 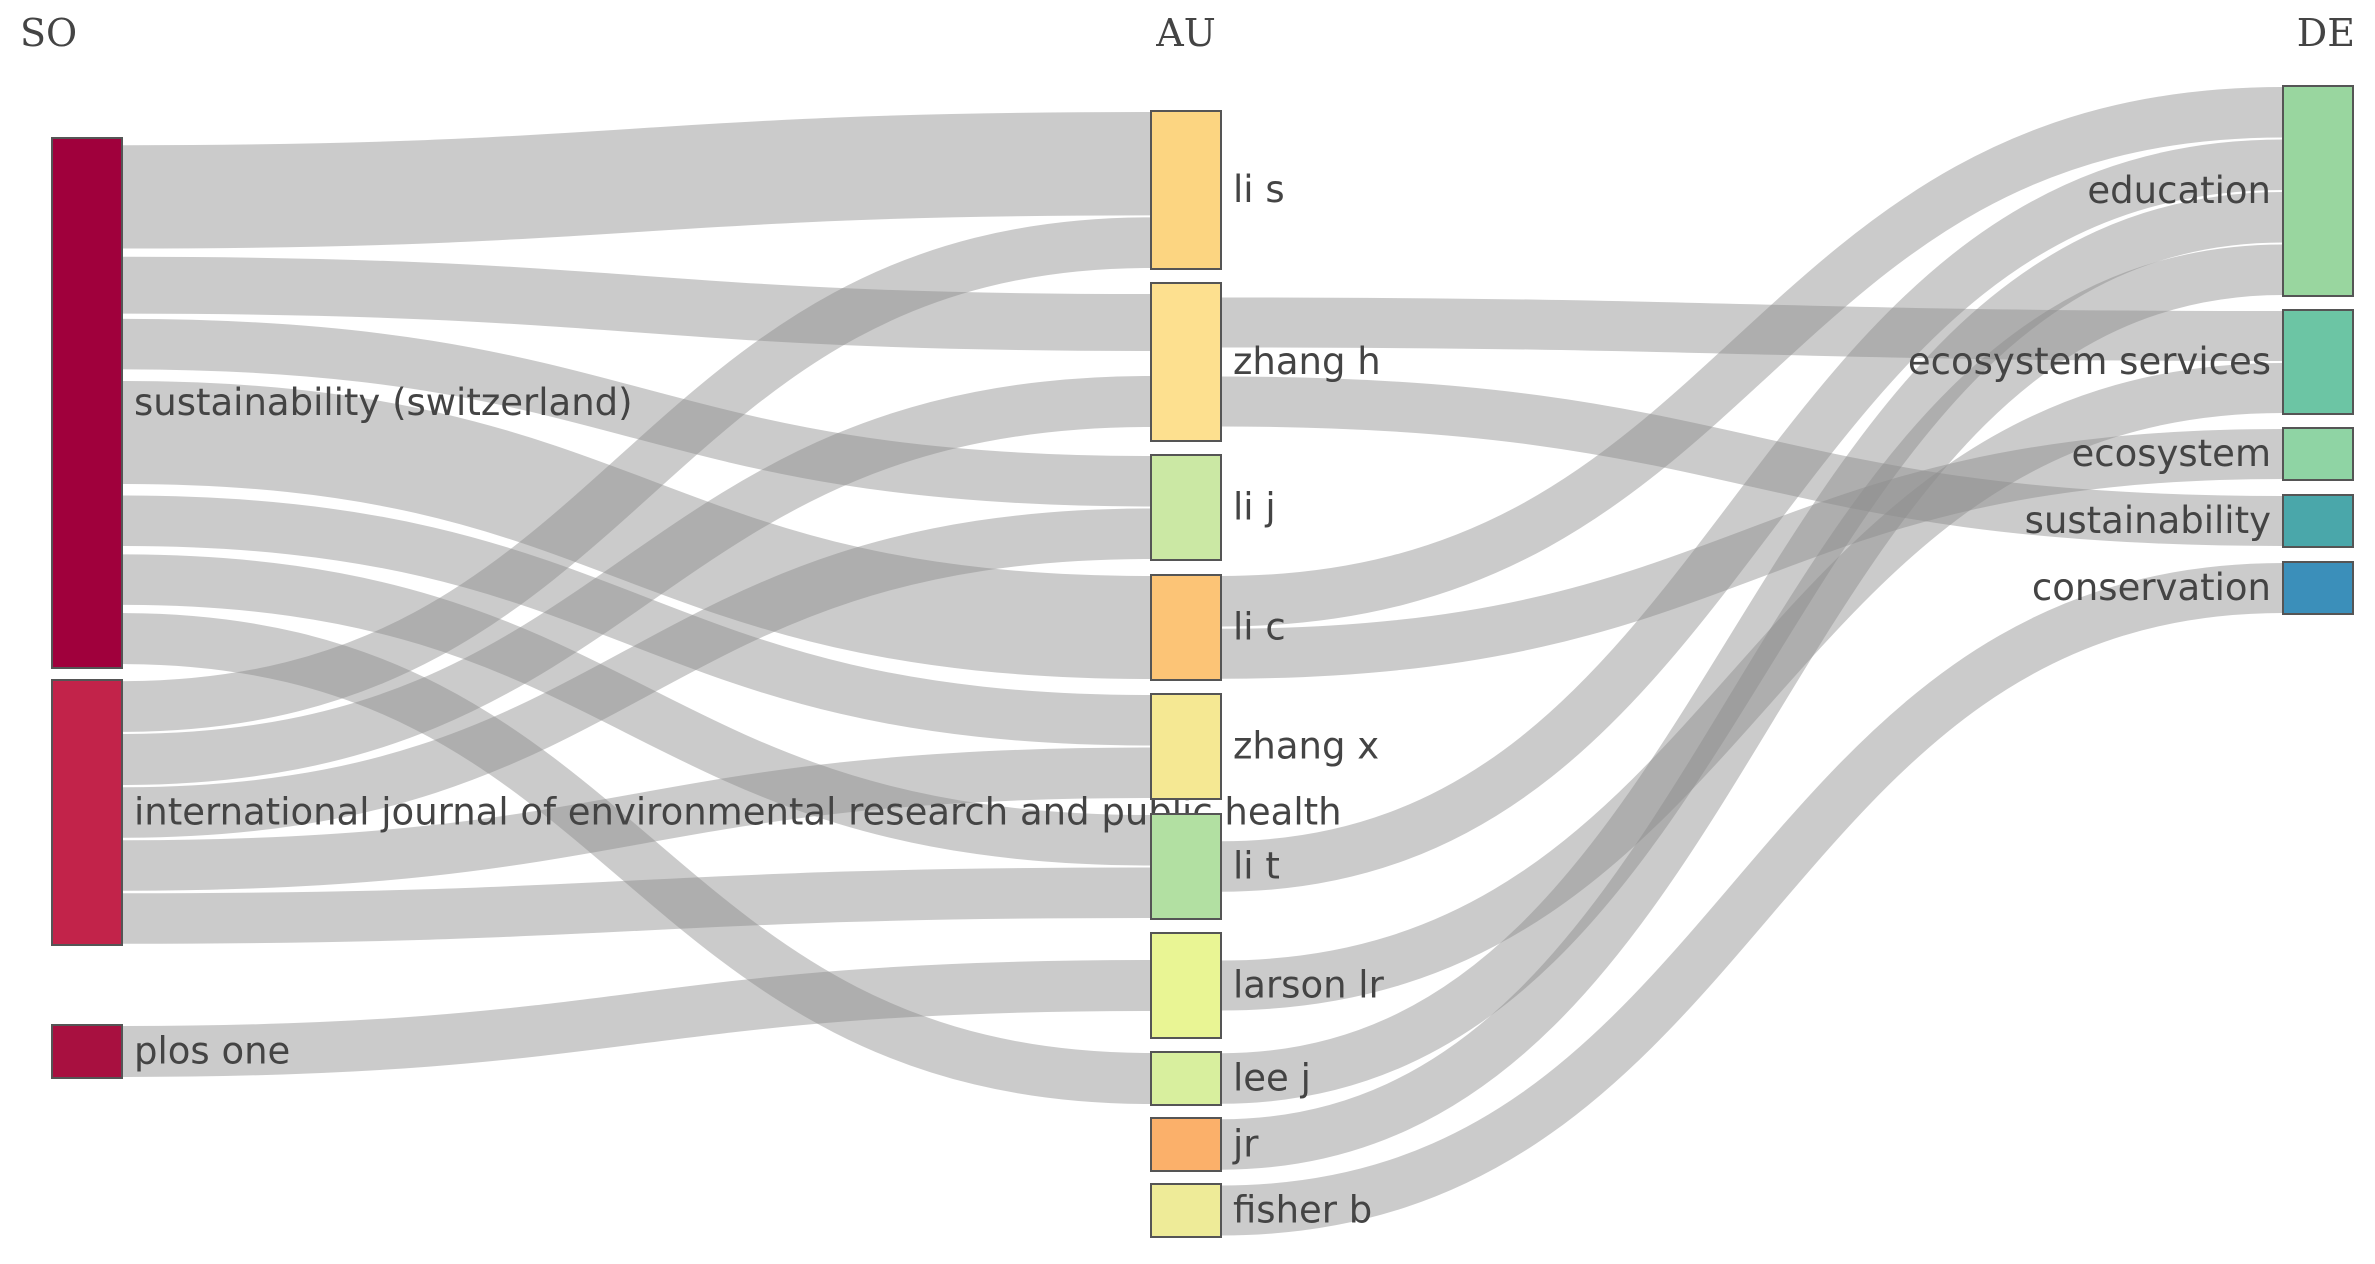 I want to click on node-de-education: education, so click(x=2220, y=191).